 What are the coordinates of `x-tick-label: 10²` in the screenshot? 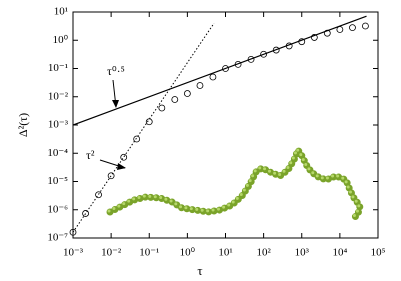 It's located at (263, 253).